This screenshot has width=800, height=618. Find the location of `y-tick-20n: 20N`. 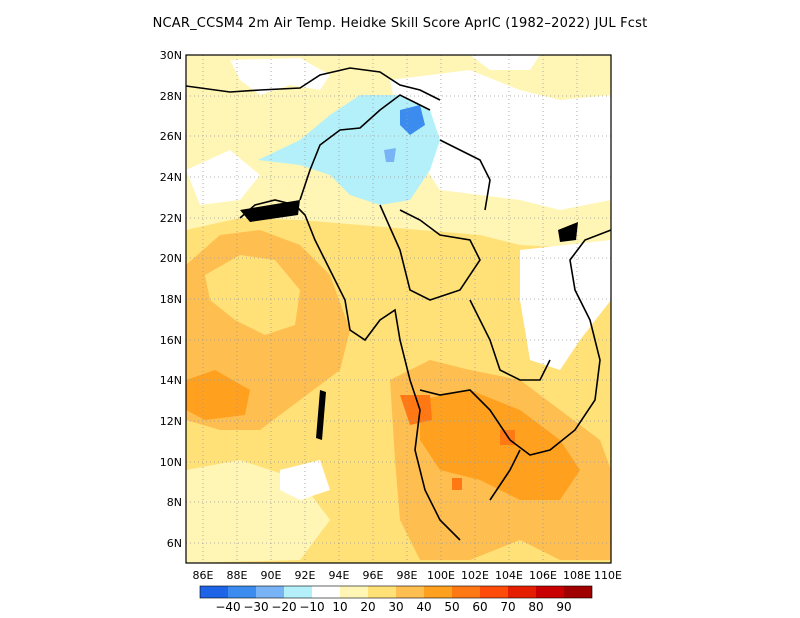

y-tick-20n: 20N is located at coordinates (171, 258).